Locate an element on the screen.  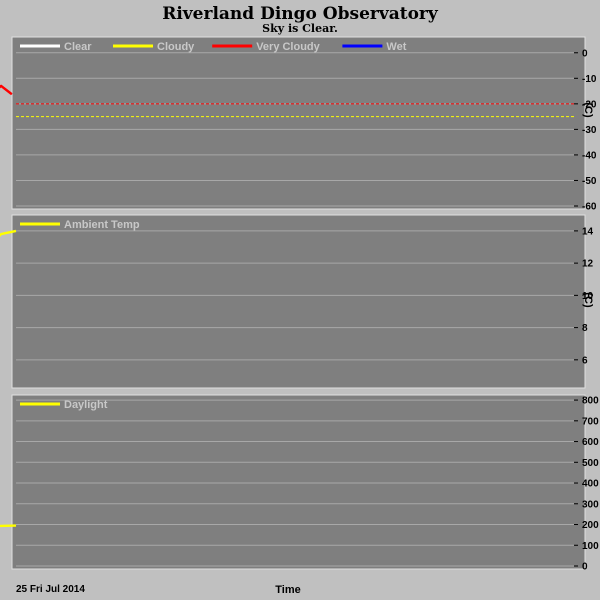
y-tick-label: 800 is located at coordinates (590, 401).